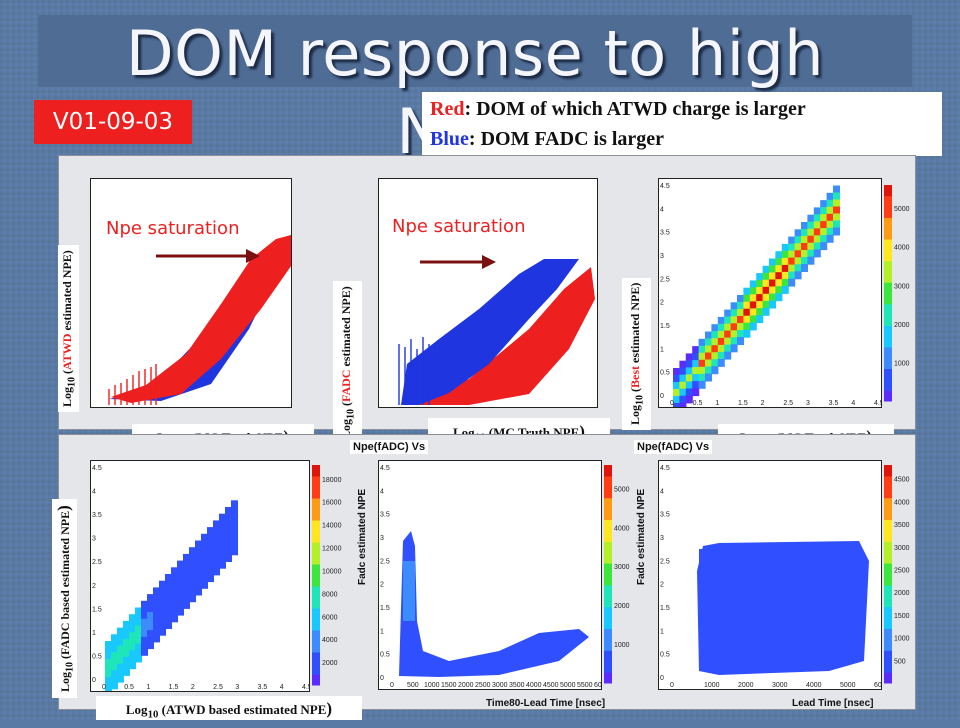 This screenshot has height=728, width=960. Describe the element at coordinates (449, 685) in the screenshot. I see `x-tick-label: 1500` at that location.